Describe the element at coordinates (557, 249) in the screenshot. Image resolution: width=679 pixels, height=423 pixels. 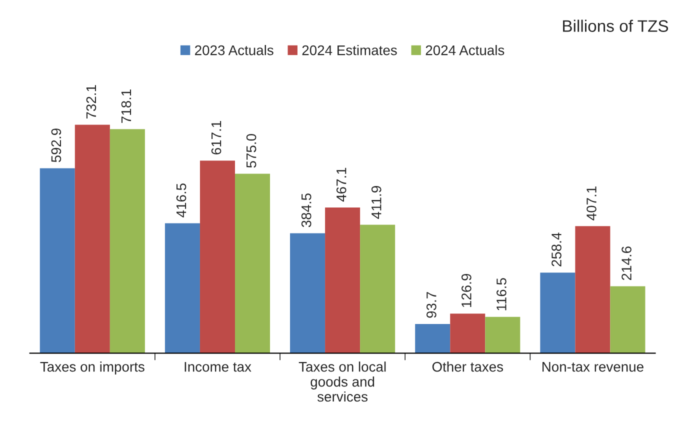
I see `data-label: 258.4` at that location.